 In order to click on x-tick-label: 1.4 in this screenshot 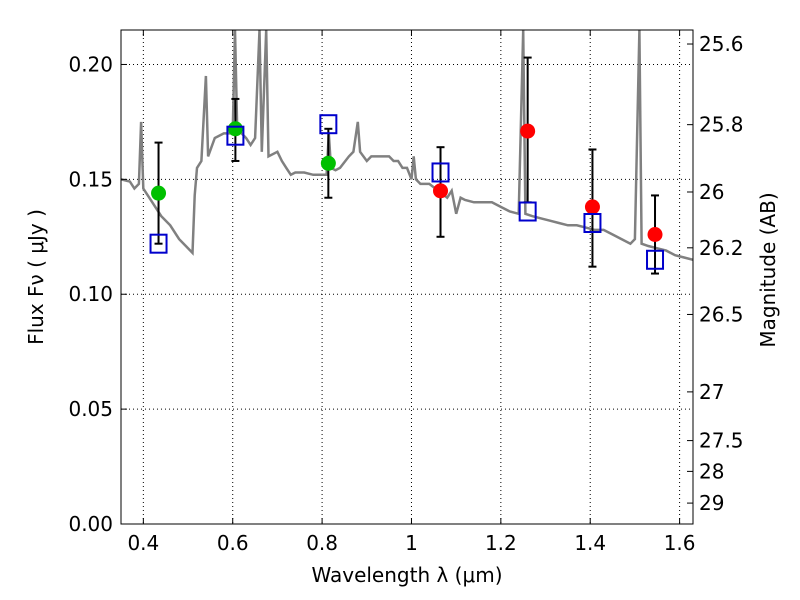, I will do `click(590, 543)`.